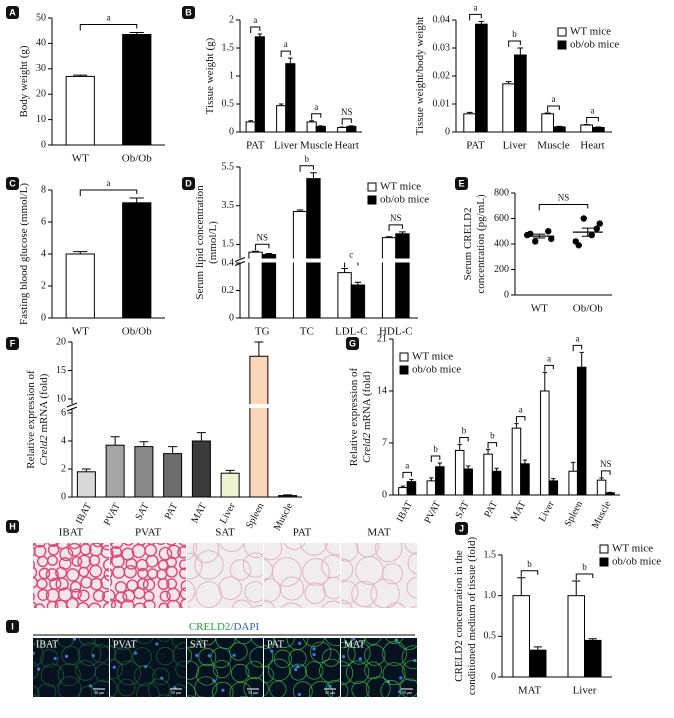 This screenshot has height=718, width=674. I want to click on y-tick-label: 20, so click(61, 341).